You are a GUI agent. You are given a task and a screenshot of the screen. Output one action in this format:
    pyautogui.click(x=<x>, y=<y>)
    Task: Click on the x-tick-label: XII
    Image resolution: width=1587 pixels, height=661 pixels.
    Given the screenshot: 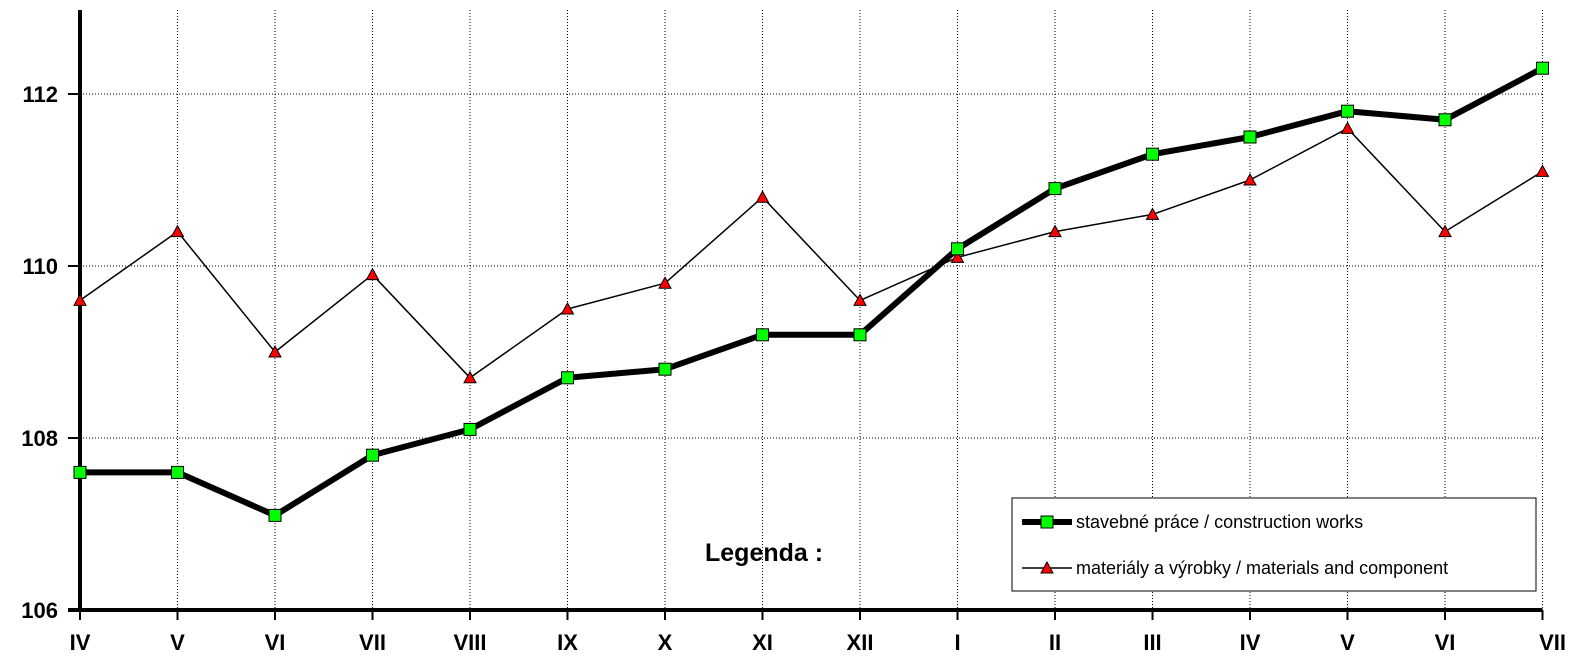 What is the action you would take?
    pyautogui.click(x=860, y=642)
    